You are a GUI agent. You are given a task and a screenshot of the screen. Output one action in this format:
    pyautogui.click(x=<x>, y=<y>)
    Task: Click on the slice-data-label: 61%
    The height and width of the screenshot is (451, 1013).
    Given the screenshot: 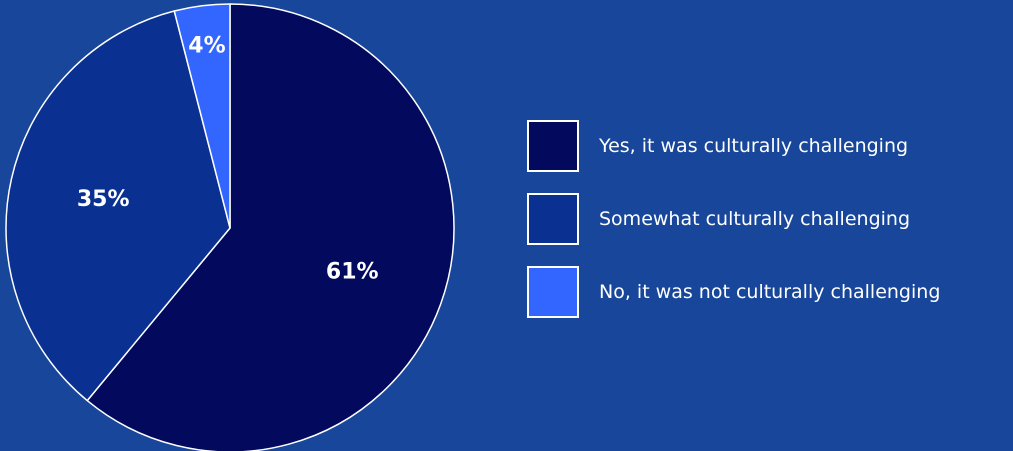 What is the action you would take?
    pyautogui.click(x=352, y=272)
    